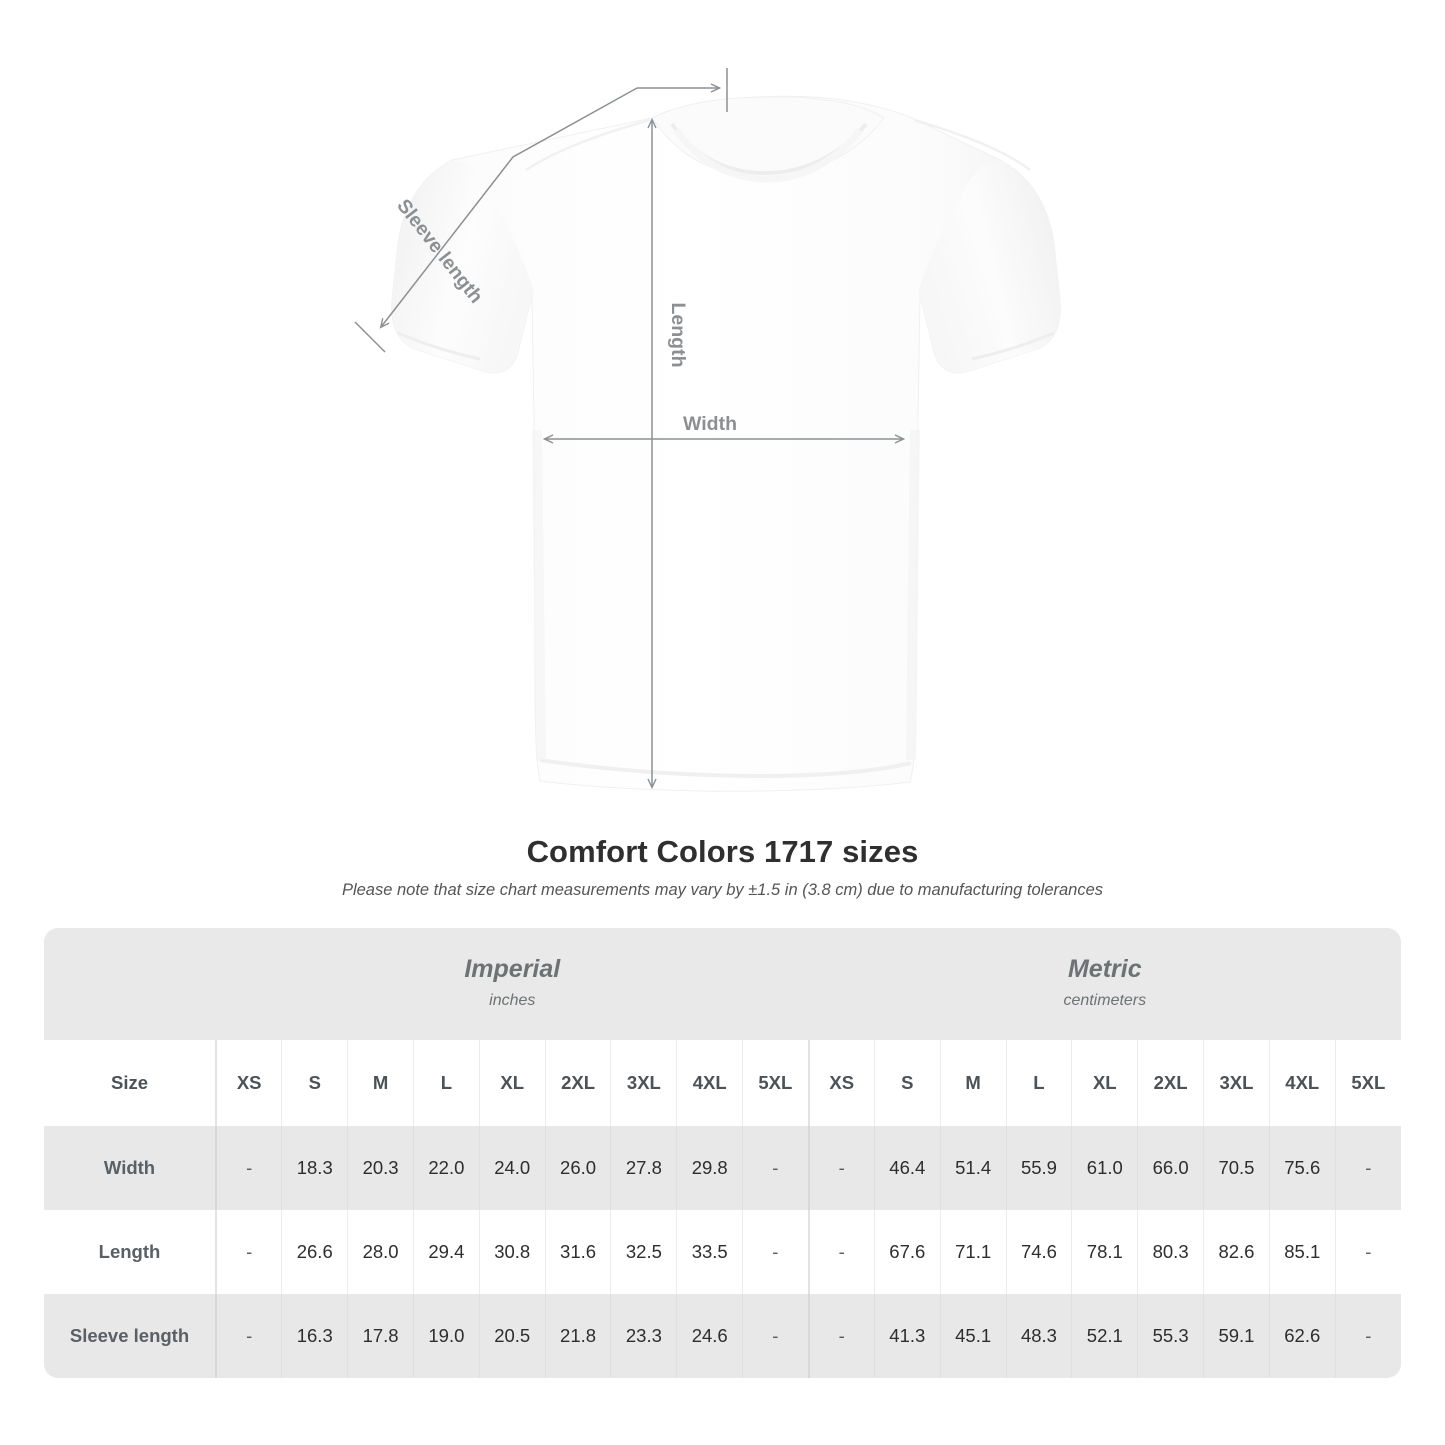 This screenshot has height=1445, width=1445. What do you see at coordinates (1170, 1252) in the screenshot?
I see `cell-length-2xl-metric: 80.3` at bounding box center [1170, 1252].